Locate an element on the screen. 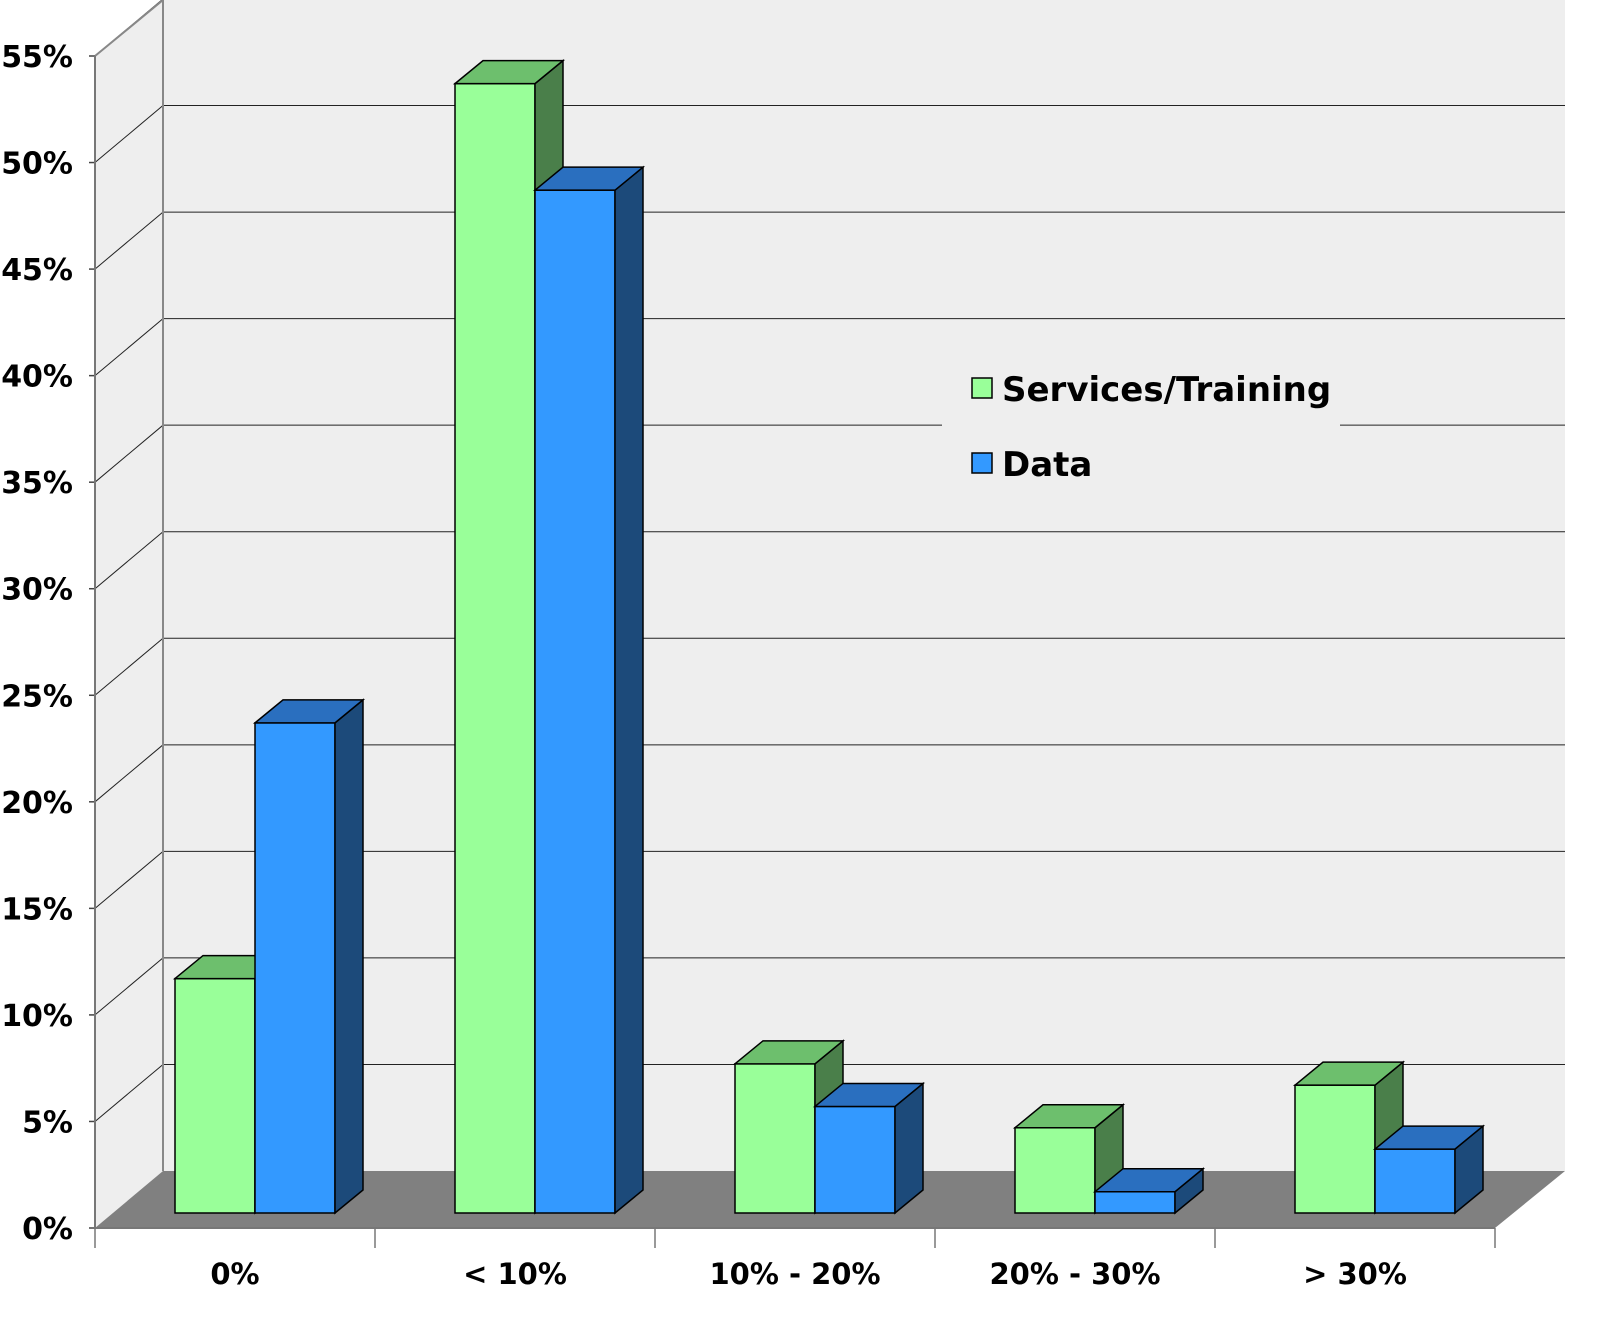 The image size is (1600, 1318). y-tick-label: 10% is located at coordinates (37, 1016).